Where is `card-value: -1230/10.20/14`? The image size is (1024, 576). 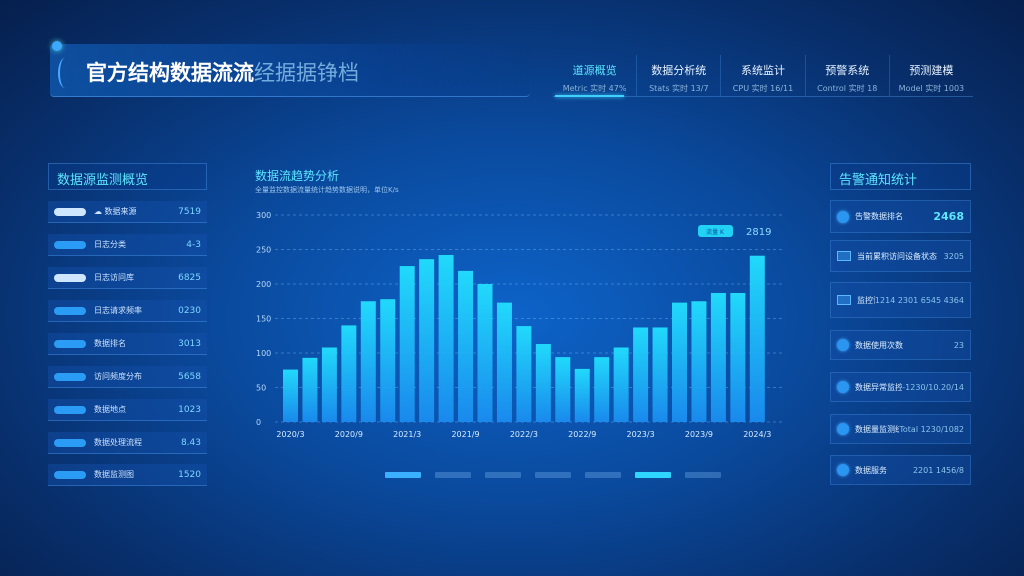 card-value: -1230/10.20/14 is located at coordinates (933, 387).